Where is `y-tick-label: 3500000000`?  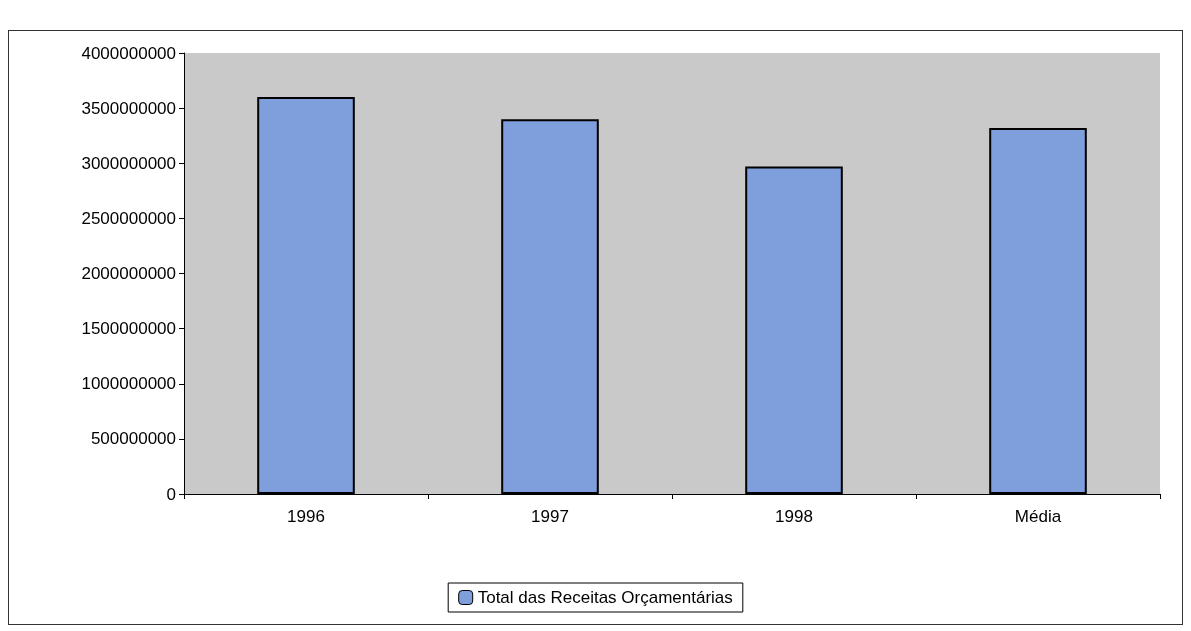 y-tick-label: 3500000000 is located at coordinates (128, 108).